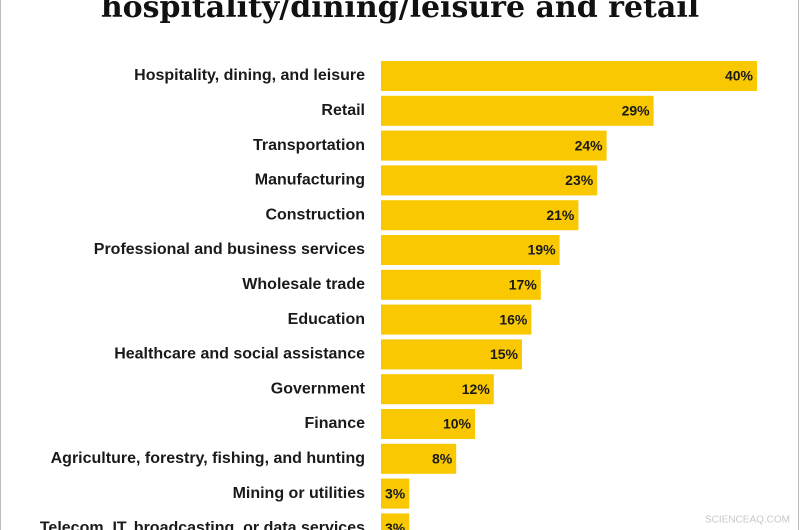 Image resolution: width=800 pixels, height=530 pixels. I want to click on value-label: 17%, so click(523, 285).